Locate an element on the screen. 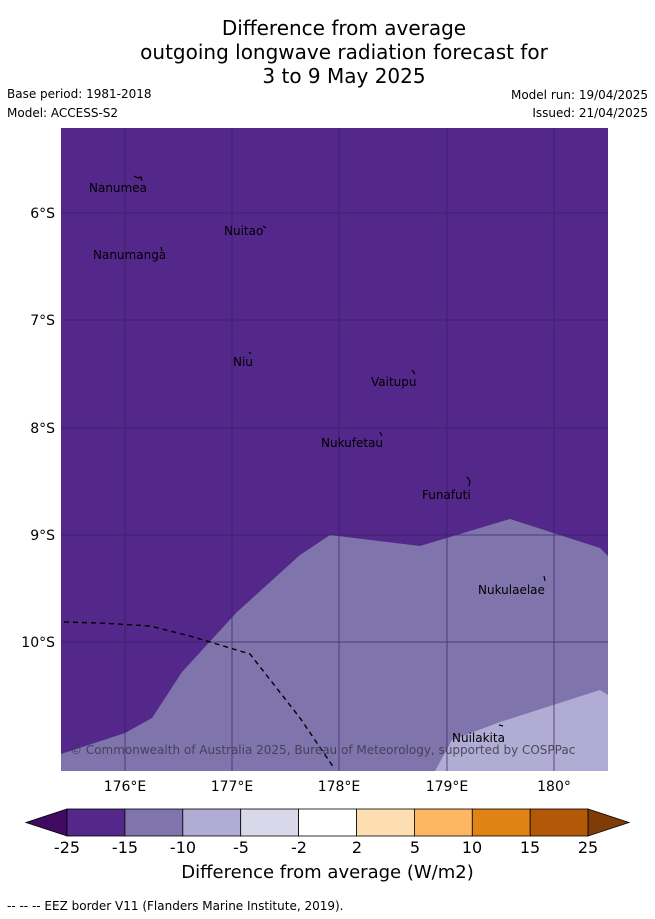  colorbar-tick: -2 is located at coordinates (299, 847).